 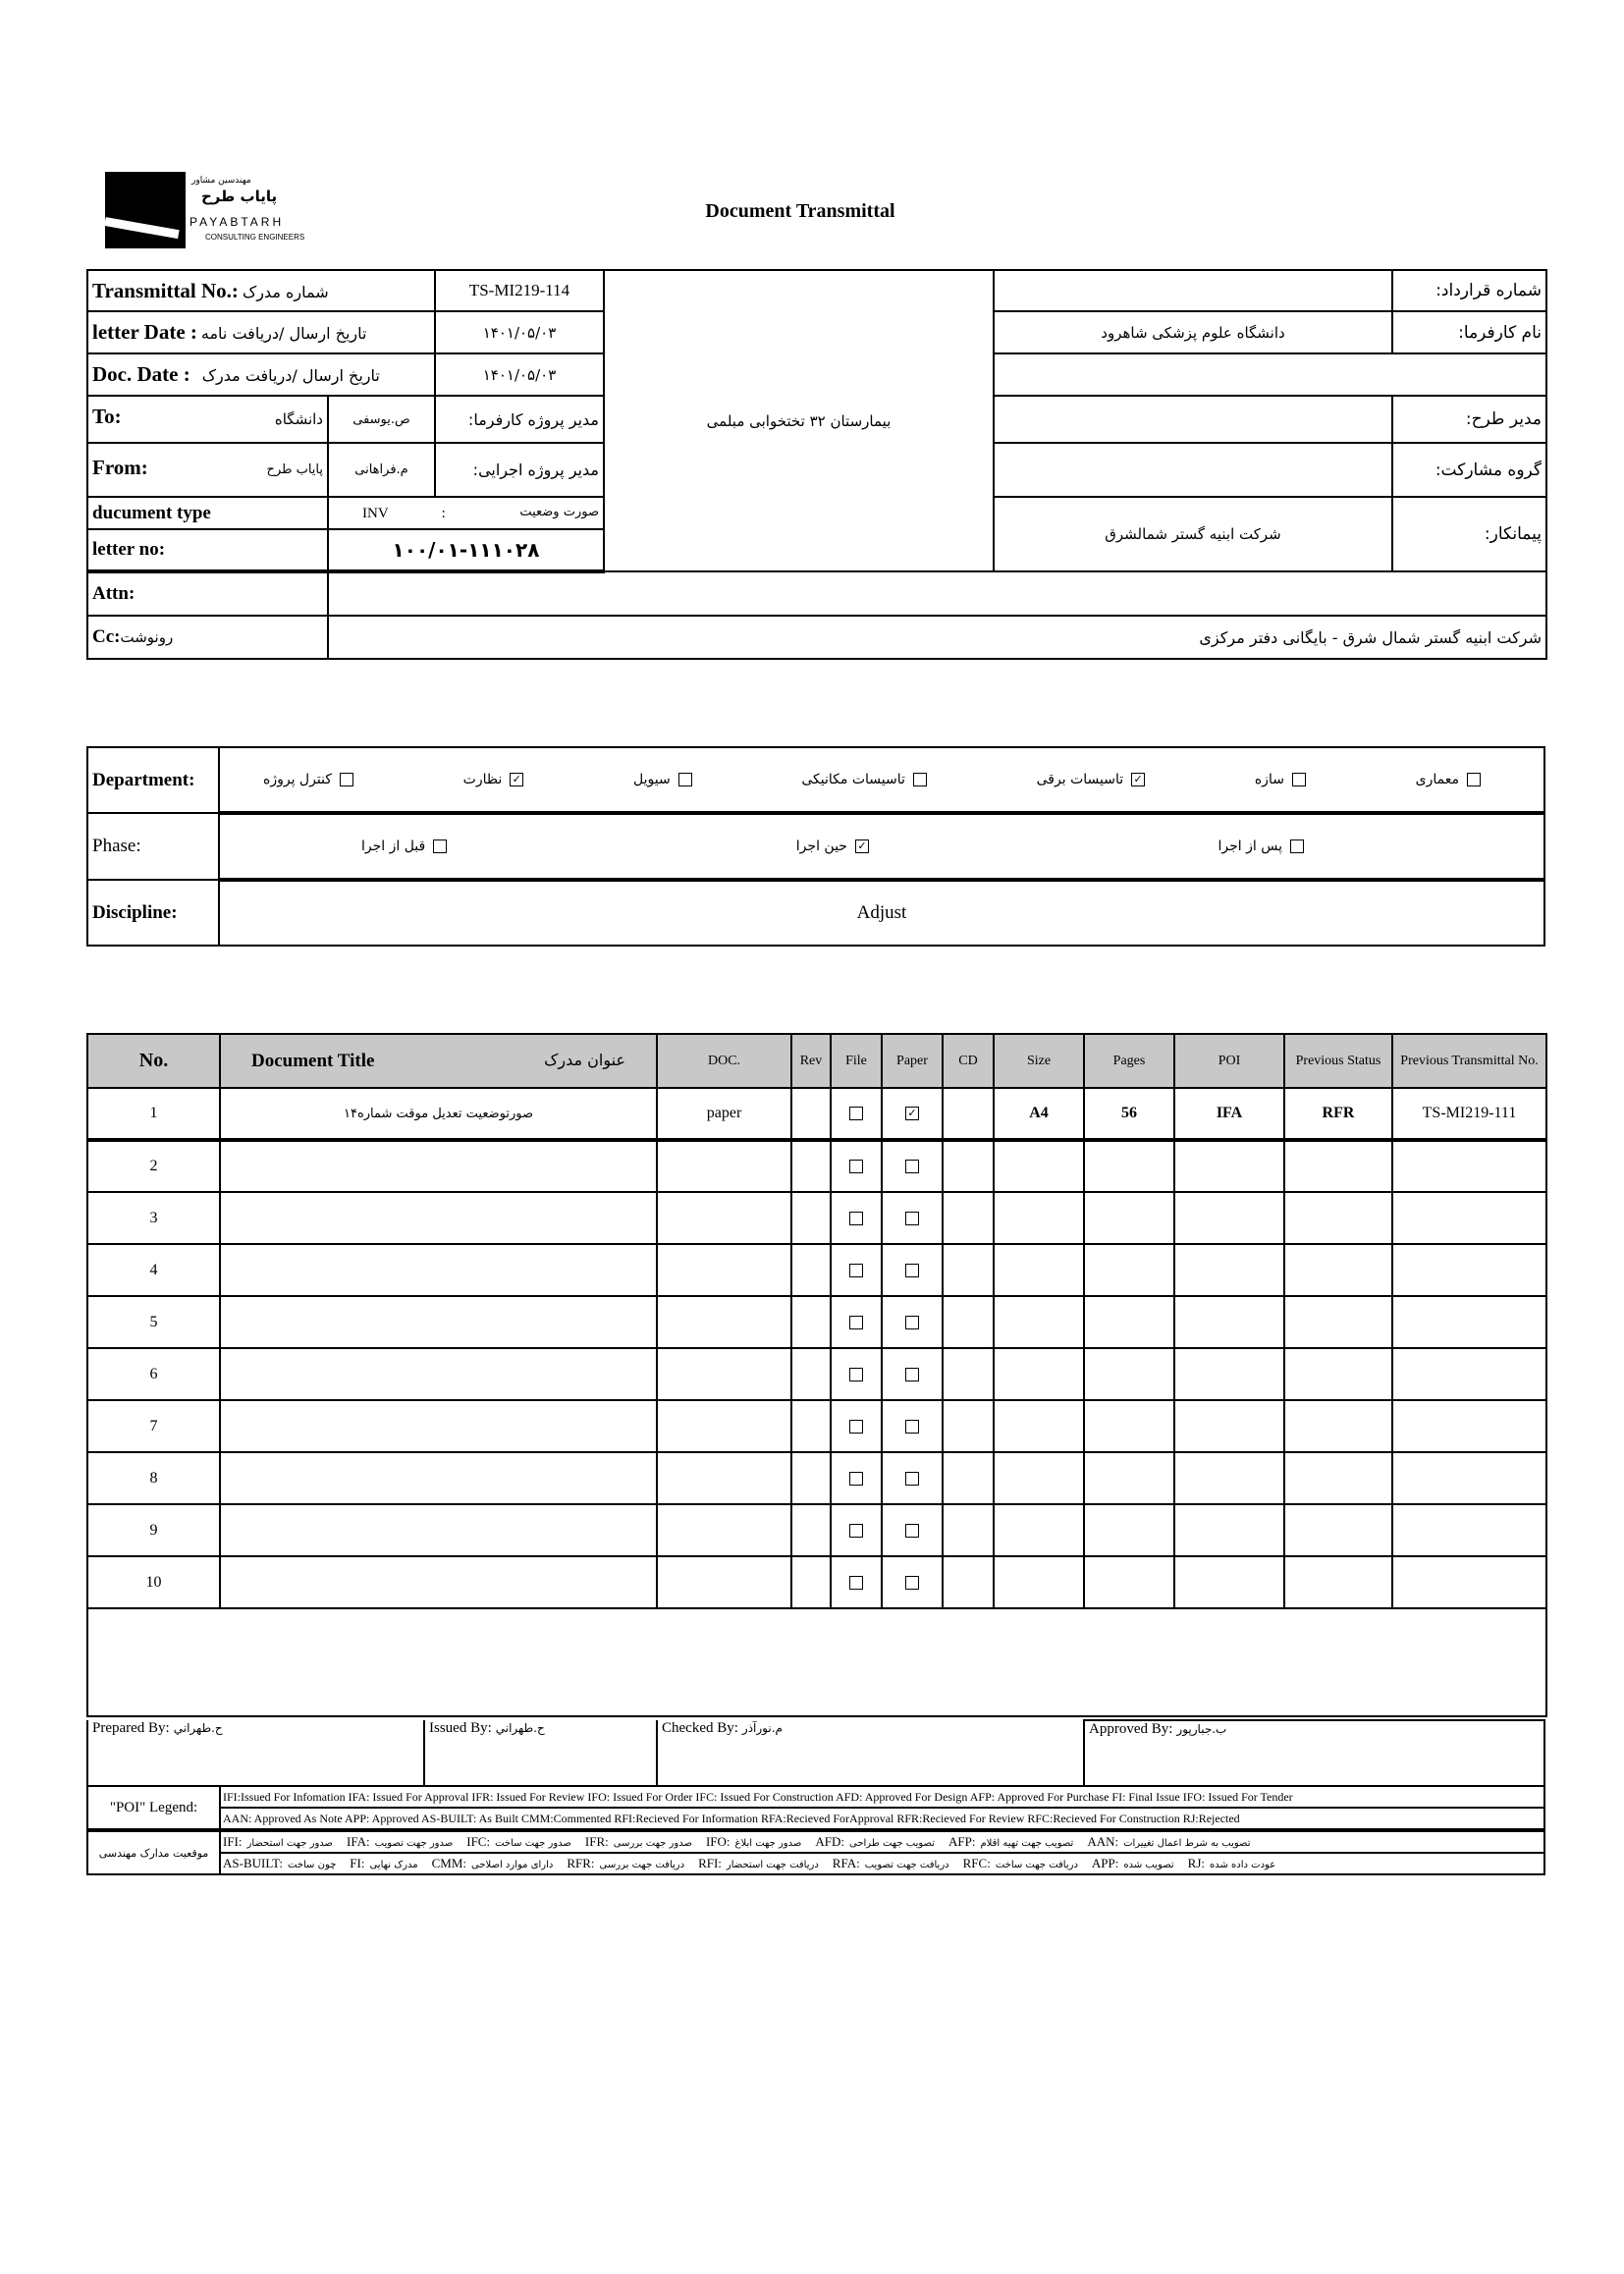 I want to click on department-option: سازه, so click(x=1280, y=779).